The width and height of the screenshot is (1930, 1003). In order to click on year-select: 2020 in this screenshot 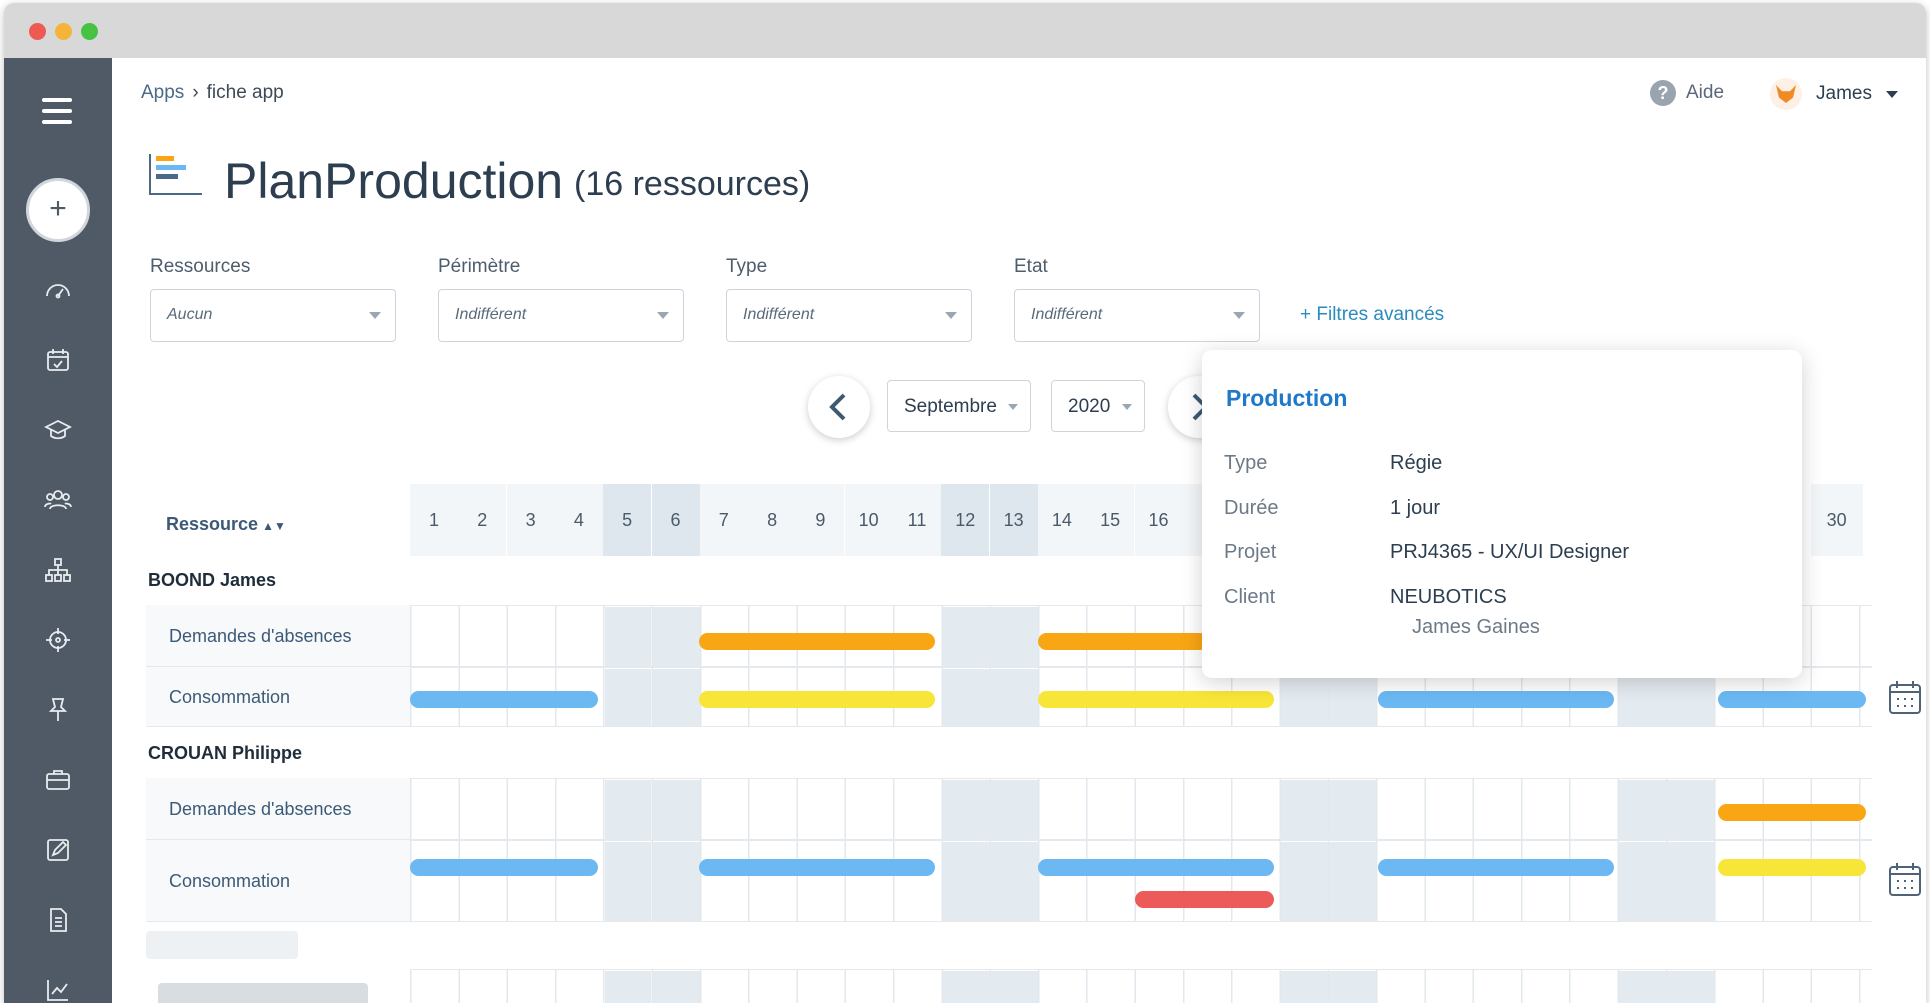, I will do `click(1098, 406)`.